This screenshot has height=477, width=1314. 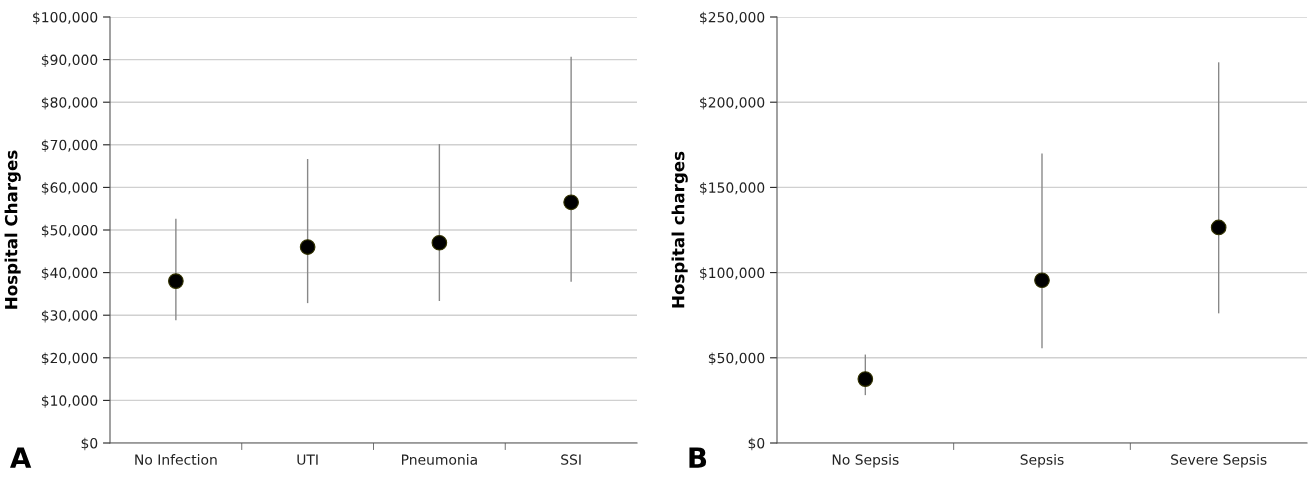 What do you see at coordinates (698, 457) in the screenshot?
I see `text: B` at bounding box center [698, 457].